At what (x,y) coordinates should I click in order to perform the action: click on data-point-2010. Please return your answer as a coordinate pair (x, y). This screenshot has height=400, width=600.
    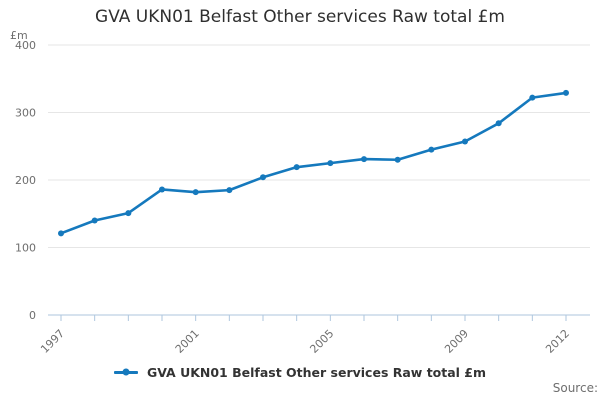
    Looking at the image, I should click on (498, 123).